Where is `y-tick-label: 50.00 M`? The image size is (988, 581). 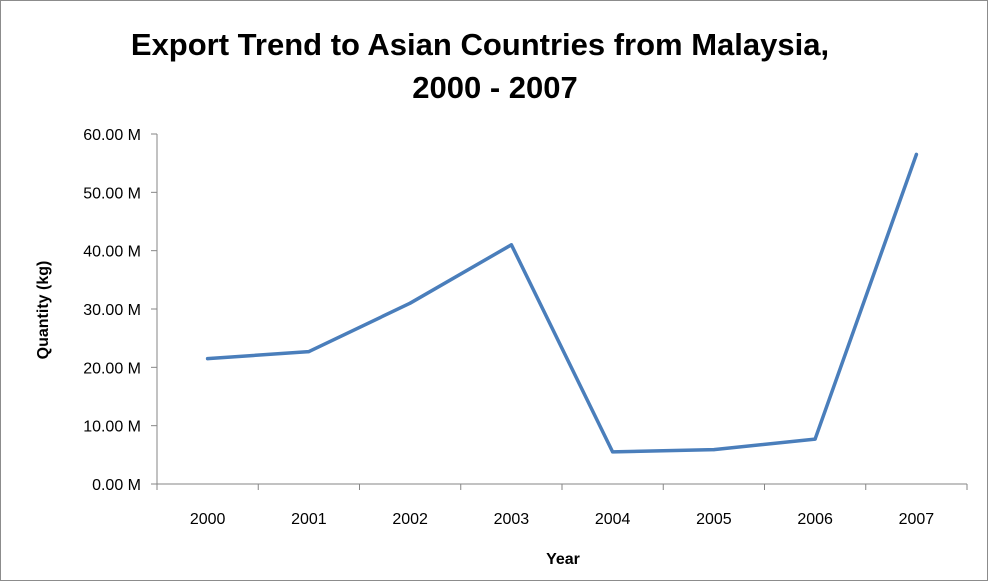 y-tick-label: 50.00 M is located at coordinates (112, 193).